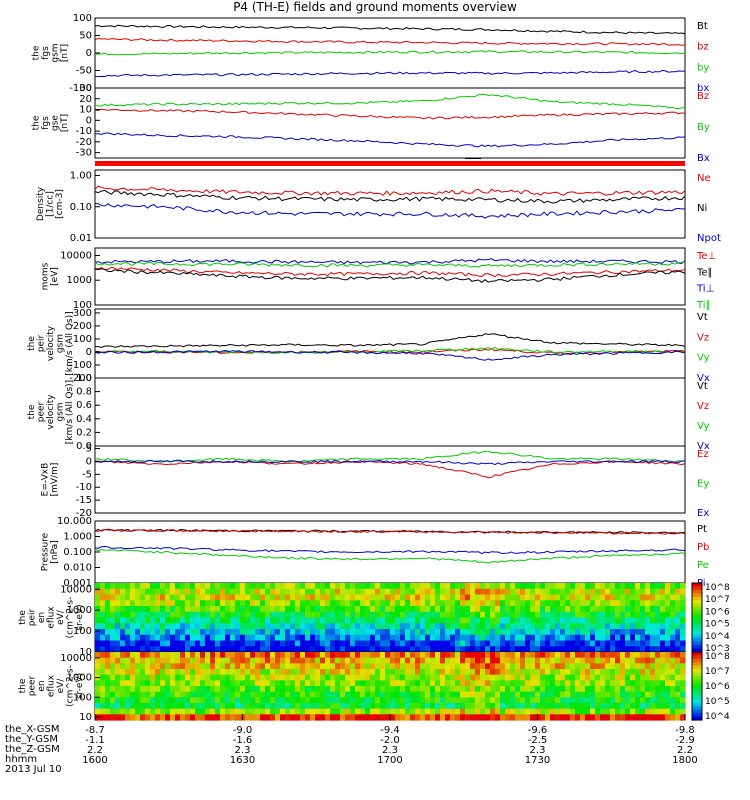 This screenshot has height=800, width=750. What do you see at coordinates (46, 53) in the screenshot?
I see `y-axis-label: fgs` at bounding box center [46, 53].